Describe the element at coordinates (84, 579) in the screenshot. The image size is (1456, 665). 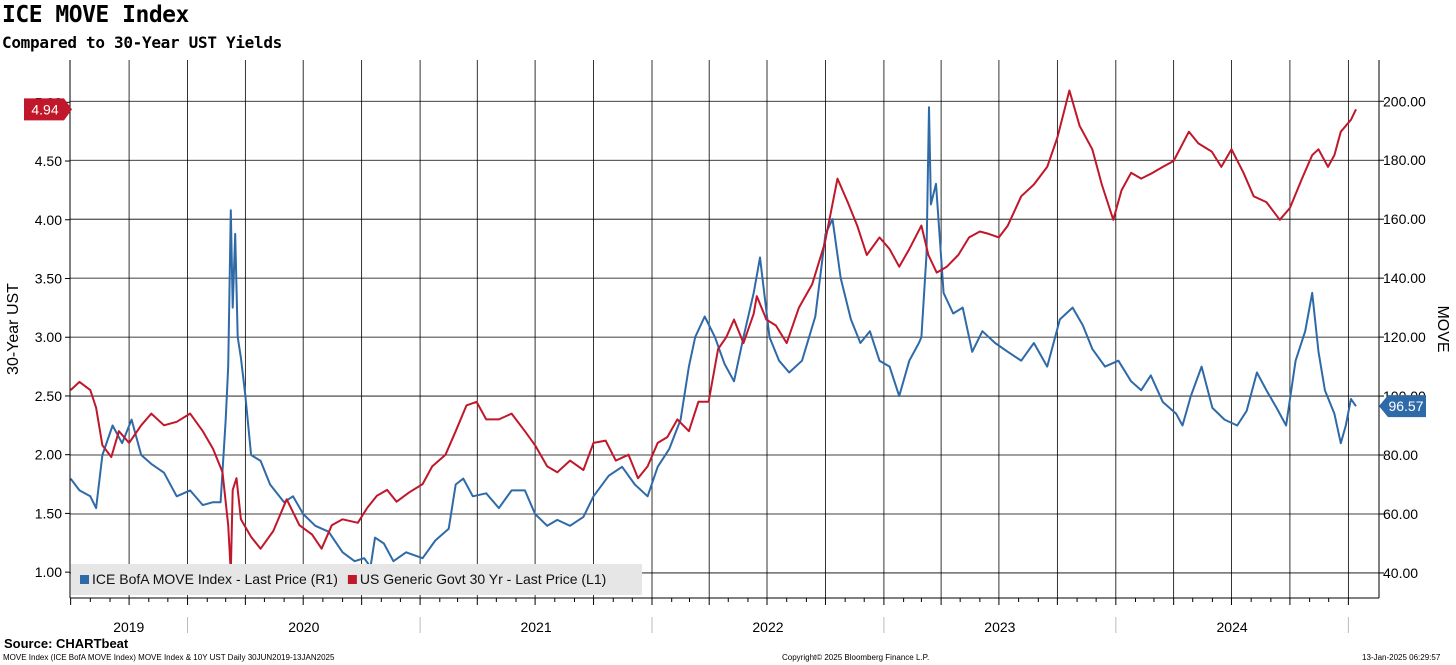
I see `legend-swatch-move` at that location.